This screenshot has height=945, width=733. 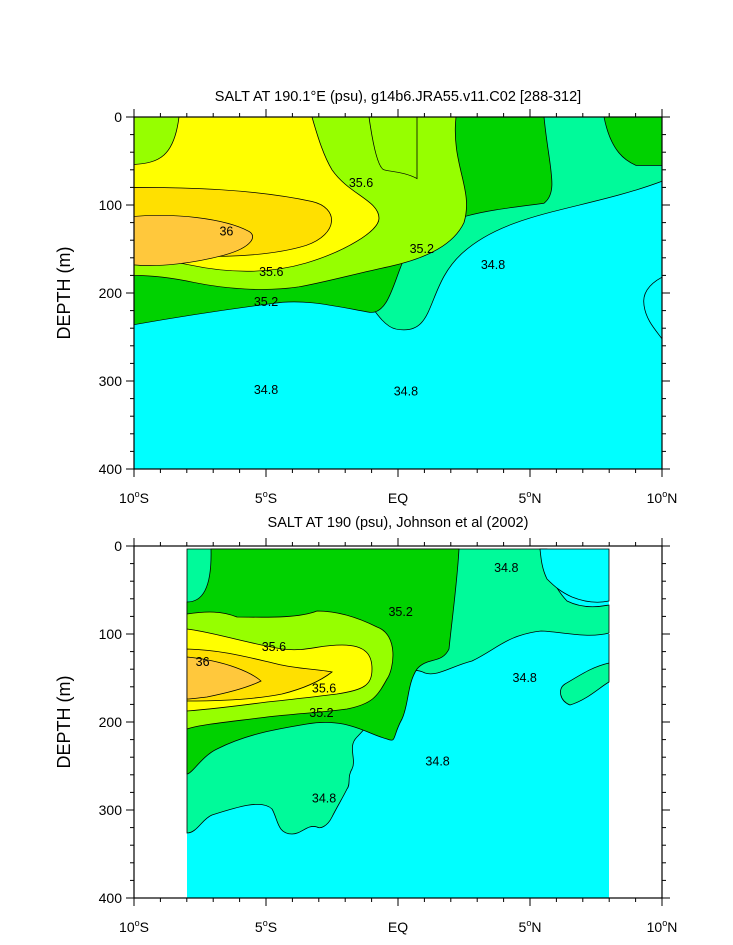 I want to click on panel-2-region-35.0-right, so click(x=585, y=670).